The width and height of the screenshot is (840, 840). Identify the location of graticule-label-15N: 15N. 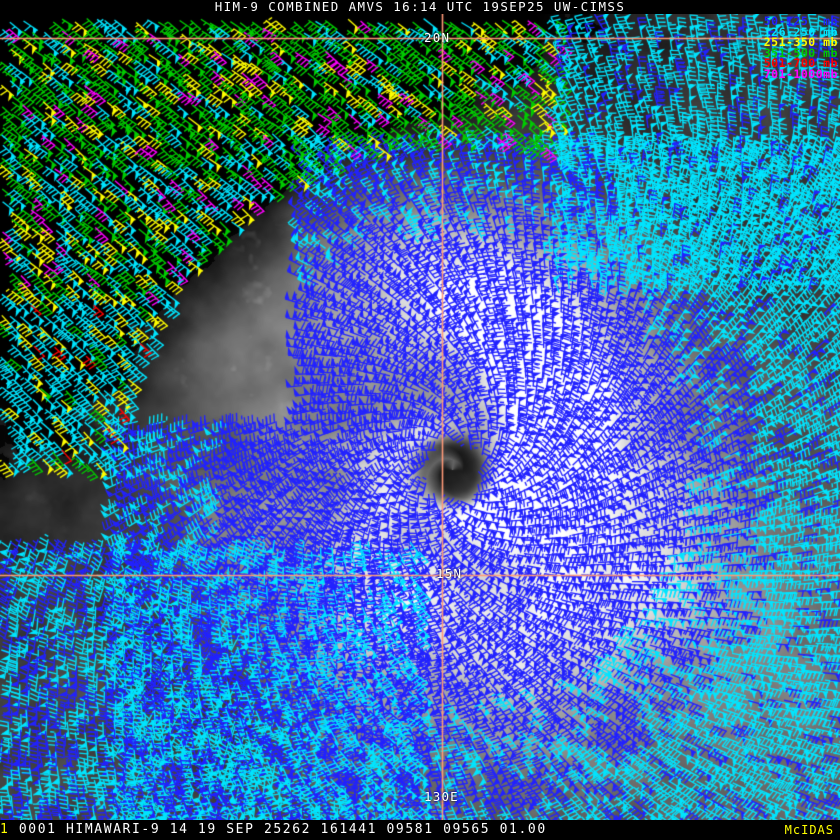
(449, 573).